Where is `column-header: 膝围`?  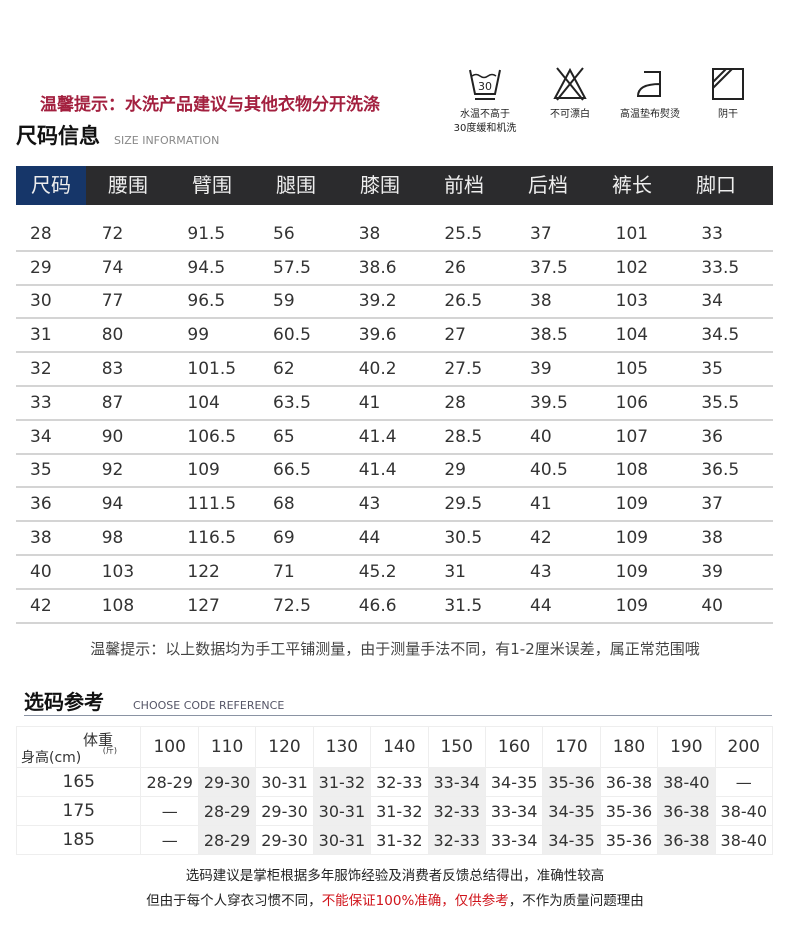 column-header: 膝围 is located at coordinates (380, 185).